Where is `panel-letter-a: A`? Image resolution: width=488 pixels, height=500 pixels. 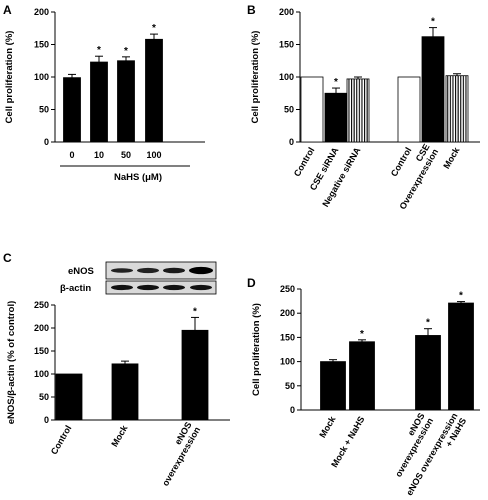
panel-letter-a: A is located at coordinates (7, 10).